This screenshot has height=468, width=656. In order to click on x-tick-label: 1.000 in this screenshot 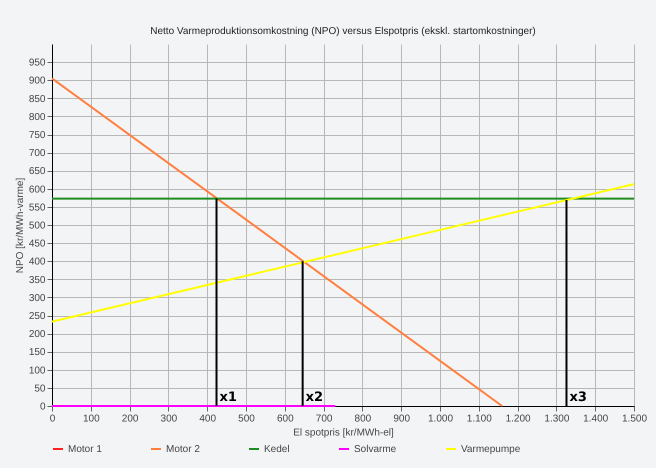, I will do `click(441, 419)`.